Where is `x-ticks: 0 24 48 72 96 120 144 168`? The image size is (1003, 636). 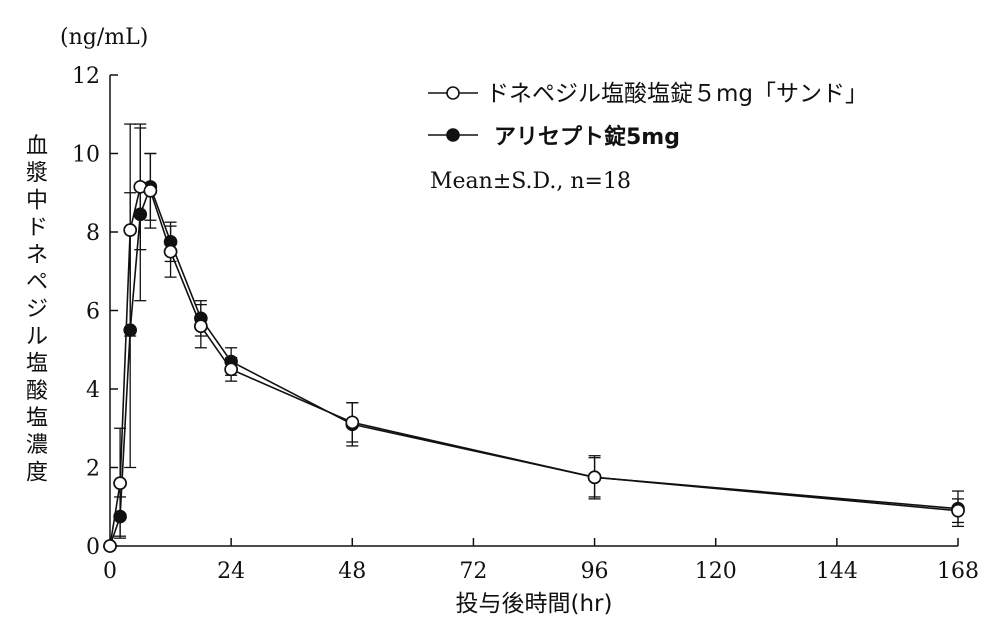
x-ticks: 0 24 48 72 96 120 144 168 is located at coordinates (541, 561).